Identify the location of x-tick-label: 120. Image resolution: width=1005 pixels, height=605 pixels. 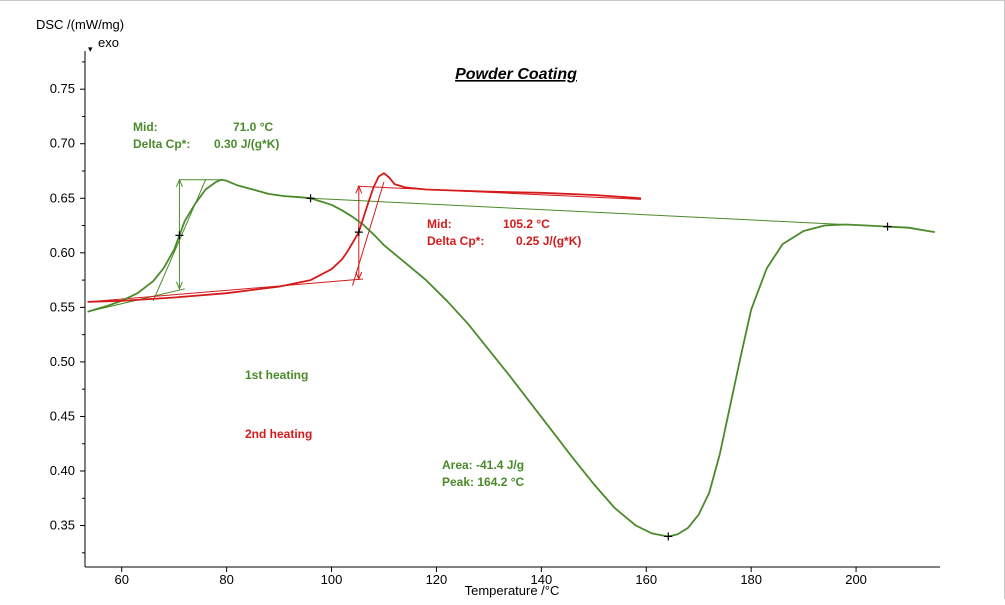
(437, 579).